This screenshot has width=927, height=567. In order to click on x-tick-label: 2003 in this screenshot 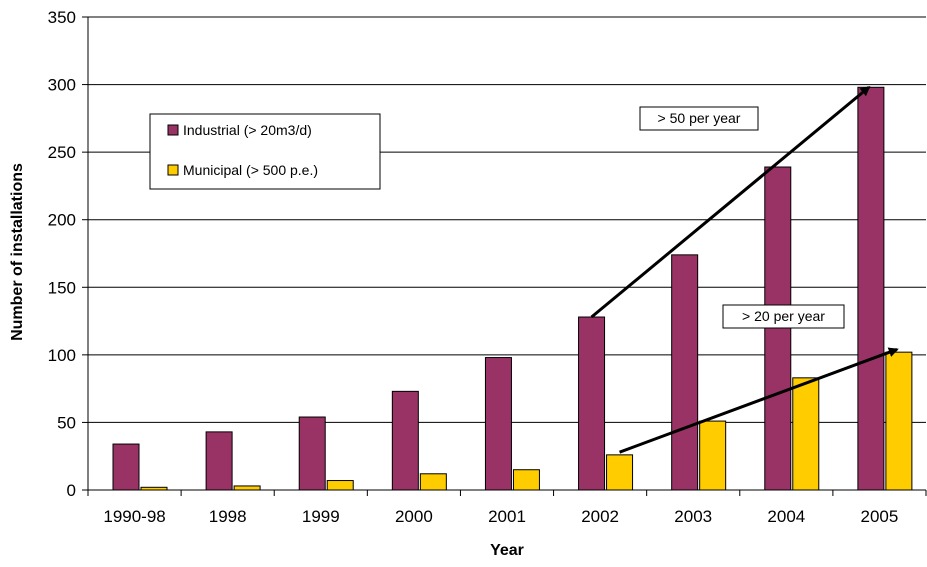, I will do `click(693, 516)`.